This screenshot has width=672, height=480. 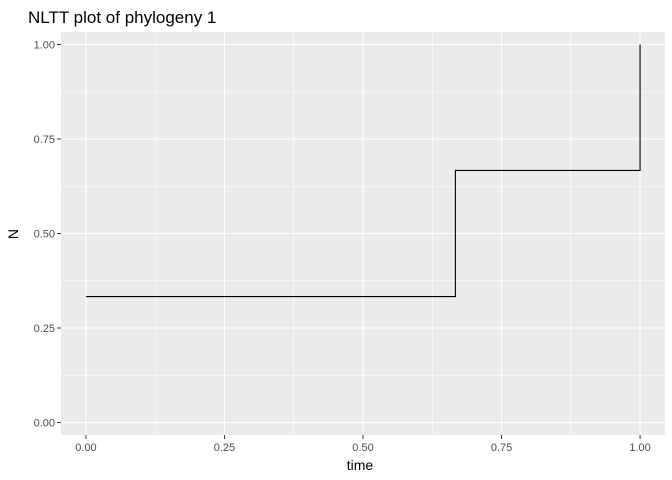 I want to click on chart-title: NLTT plot of phylogeny 1, so click(x=122, y=17).